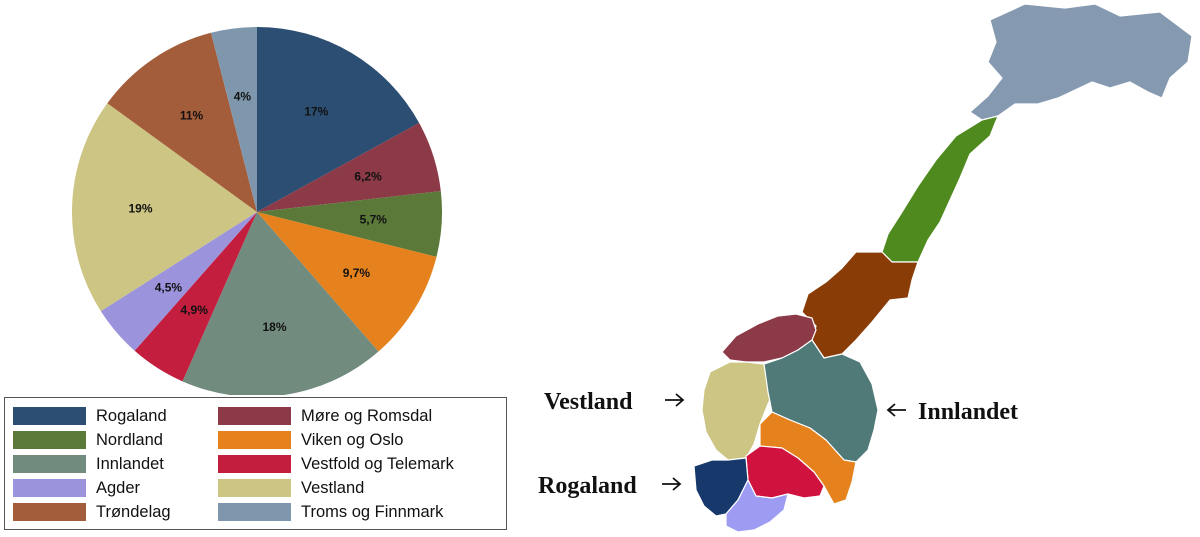 The image size is (1200, 537). What do you see at coordinates (347, 282) in the screenshot?
I see `pie-slice-viken-og-oslo` at bounding box center [347, 282].